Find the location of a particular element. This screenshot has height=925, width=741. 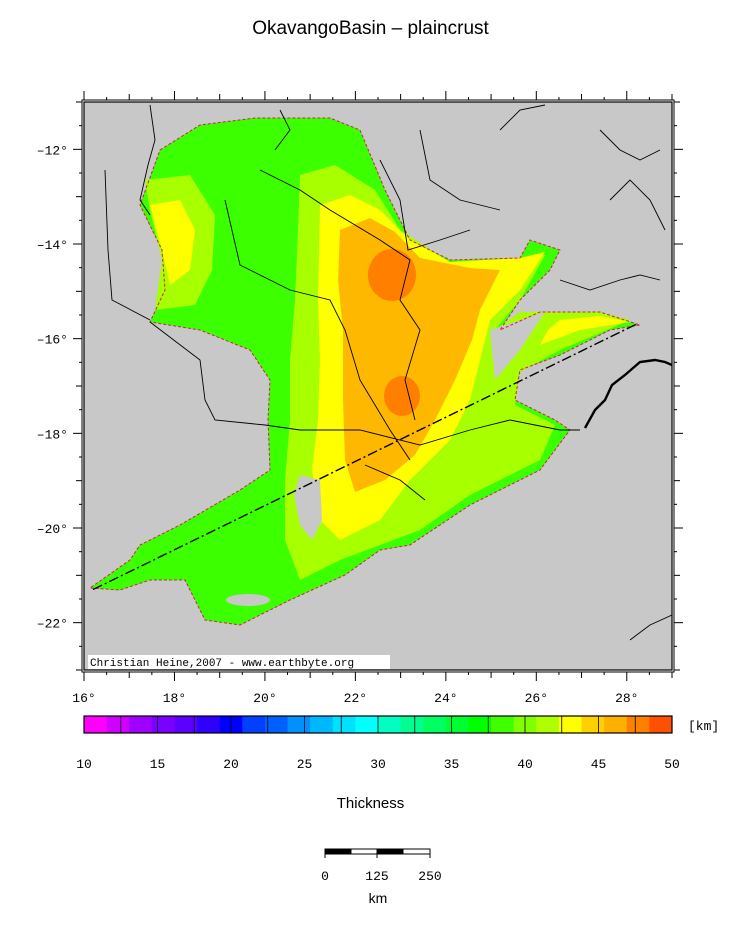

latitude-label: –20° is located at coordinates (52, 529).